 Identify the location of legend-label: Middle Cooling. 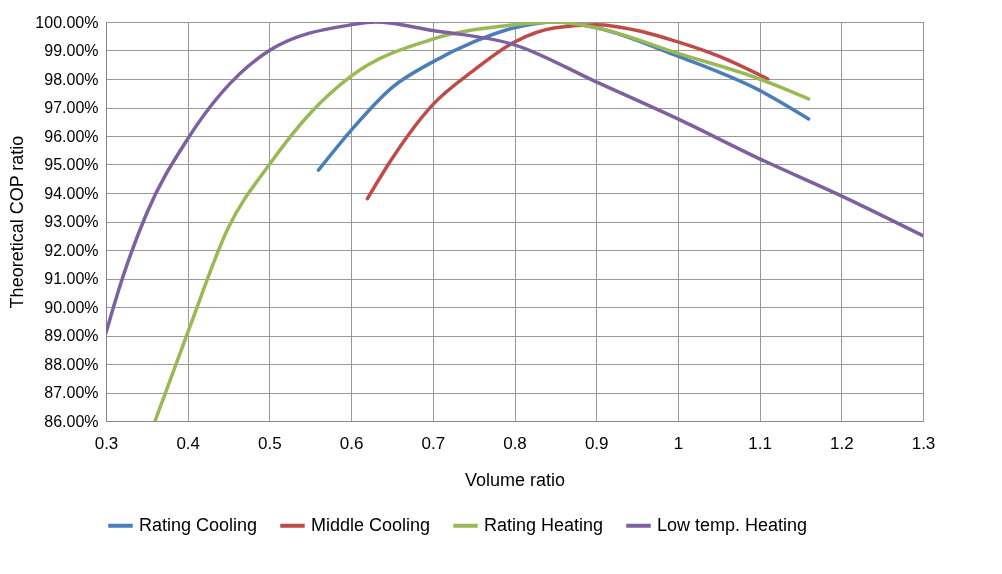
(371, 524).